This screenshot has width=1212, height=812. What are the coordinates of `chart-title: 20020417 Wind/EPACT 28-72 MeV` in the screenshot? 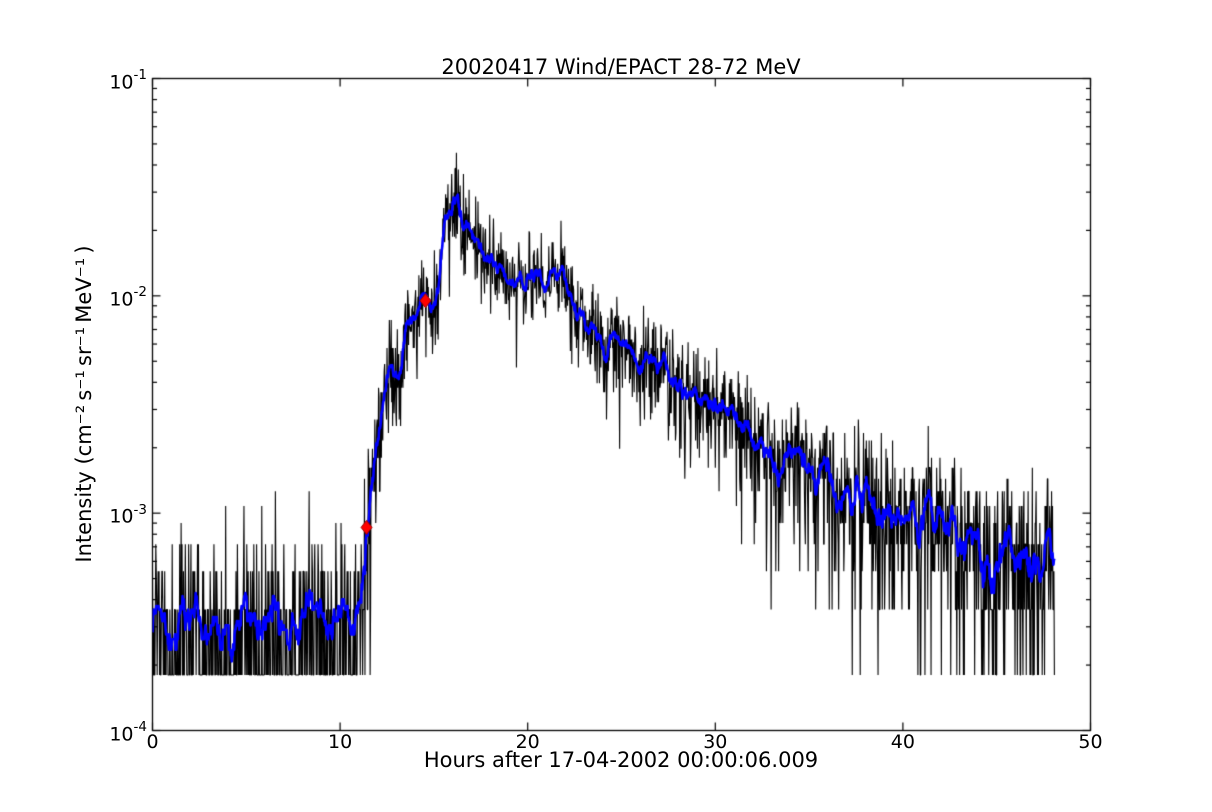 It's located at (621, 67).